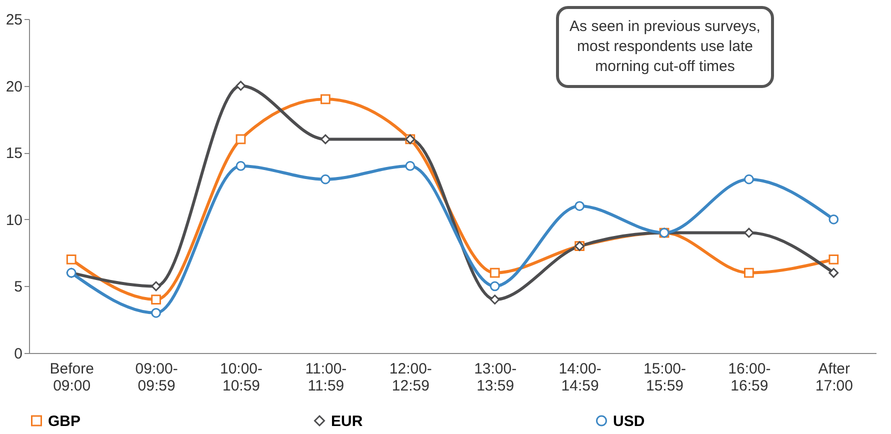 The height and width of the screenshot is (434, 891). What do you see at coordinates (72, 377) in the screenshot?
I see `x-tick-label: Before 09:00` at bounding box center [72, 377].